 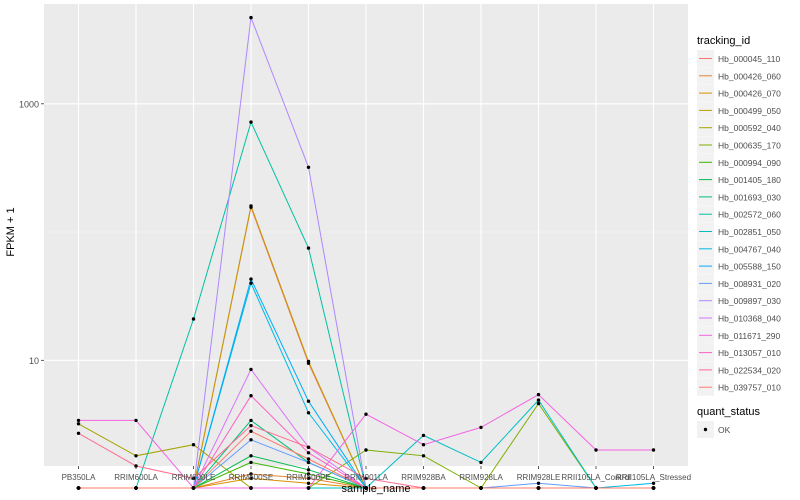 What do you see at coordinates (749, 146) in the screenshot?
I see `legend-label: Hb_000635_170` at bounding box center [749, 146].